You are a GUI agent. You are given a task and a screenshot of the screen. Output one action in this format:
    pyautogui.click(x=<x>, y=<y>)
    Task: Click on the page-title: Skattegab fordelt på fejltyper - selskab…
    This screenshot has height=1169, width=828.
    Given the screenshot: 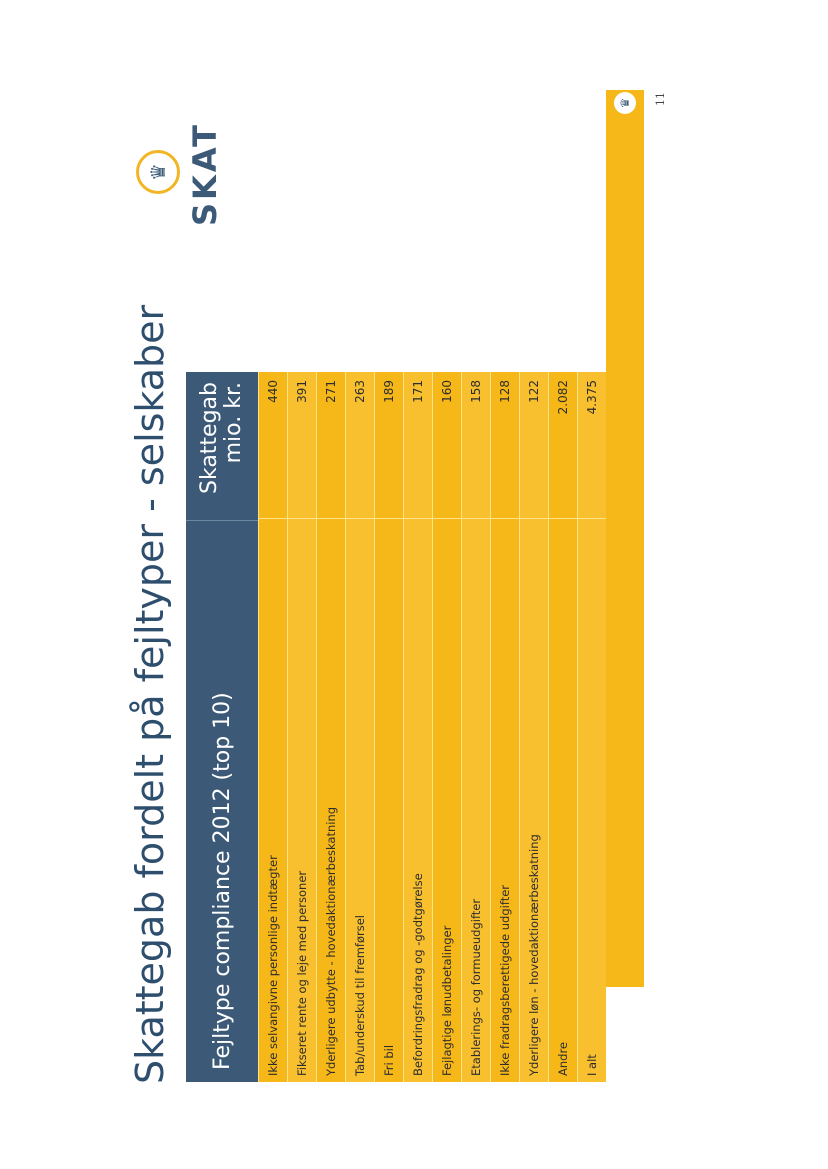 What is the action you would take?
    pyautogui.click(x=150, y=694)
    